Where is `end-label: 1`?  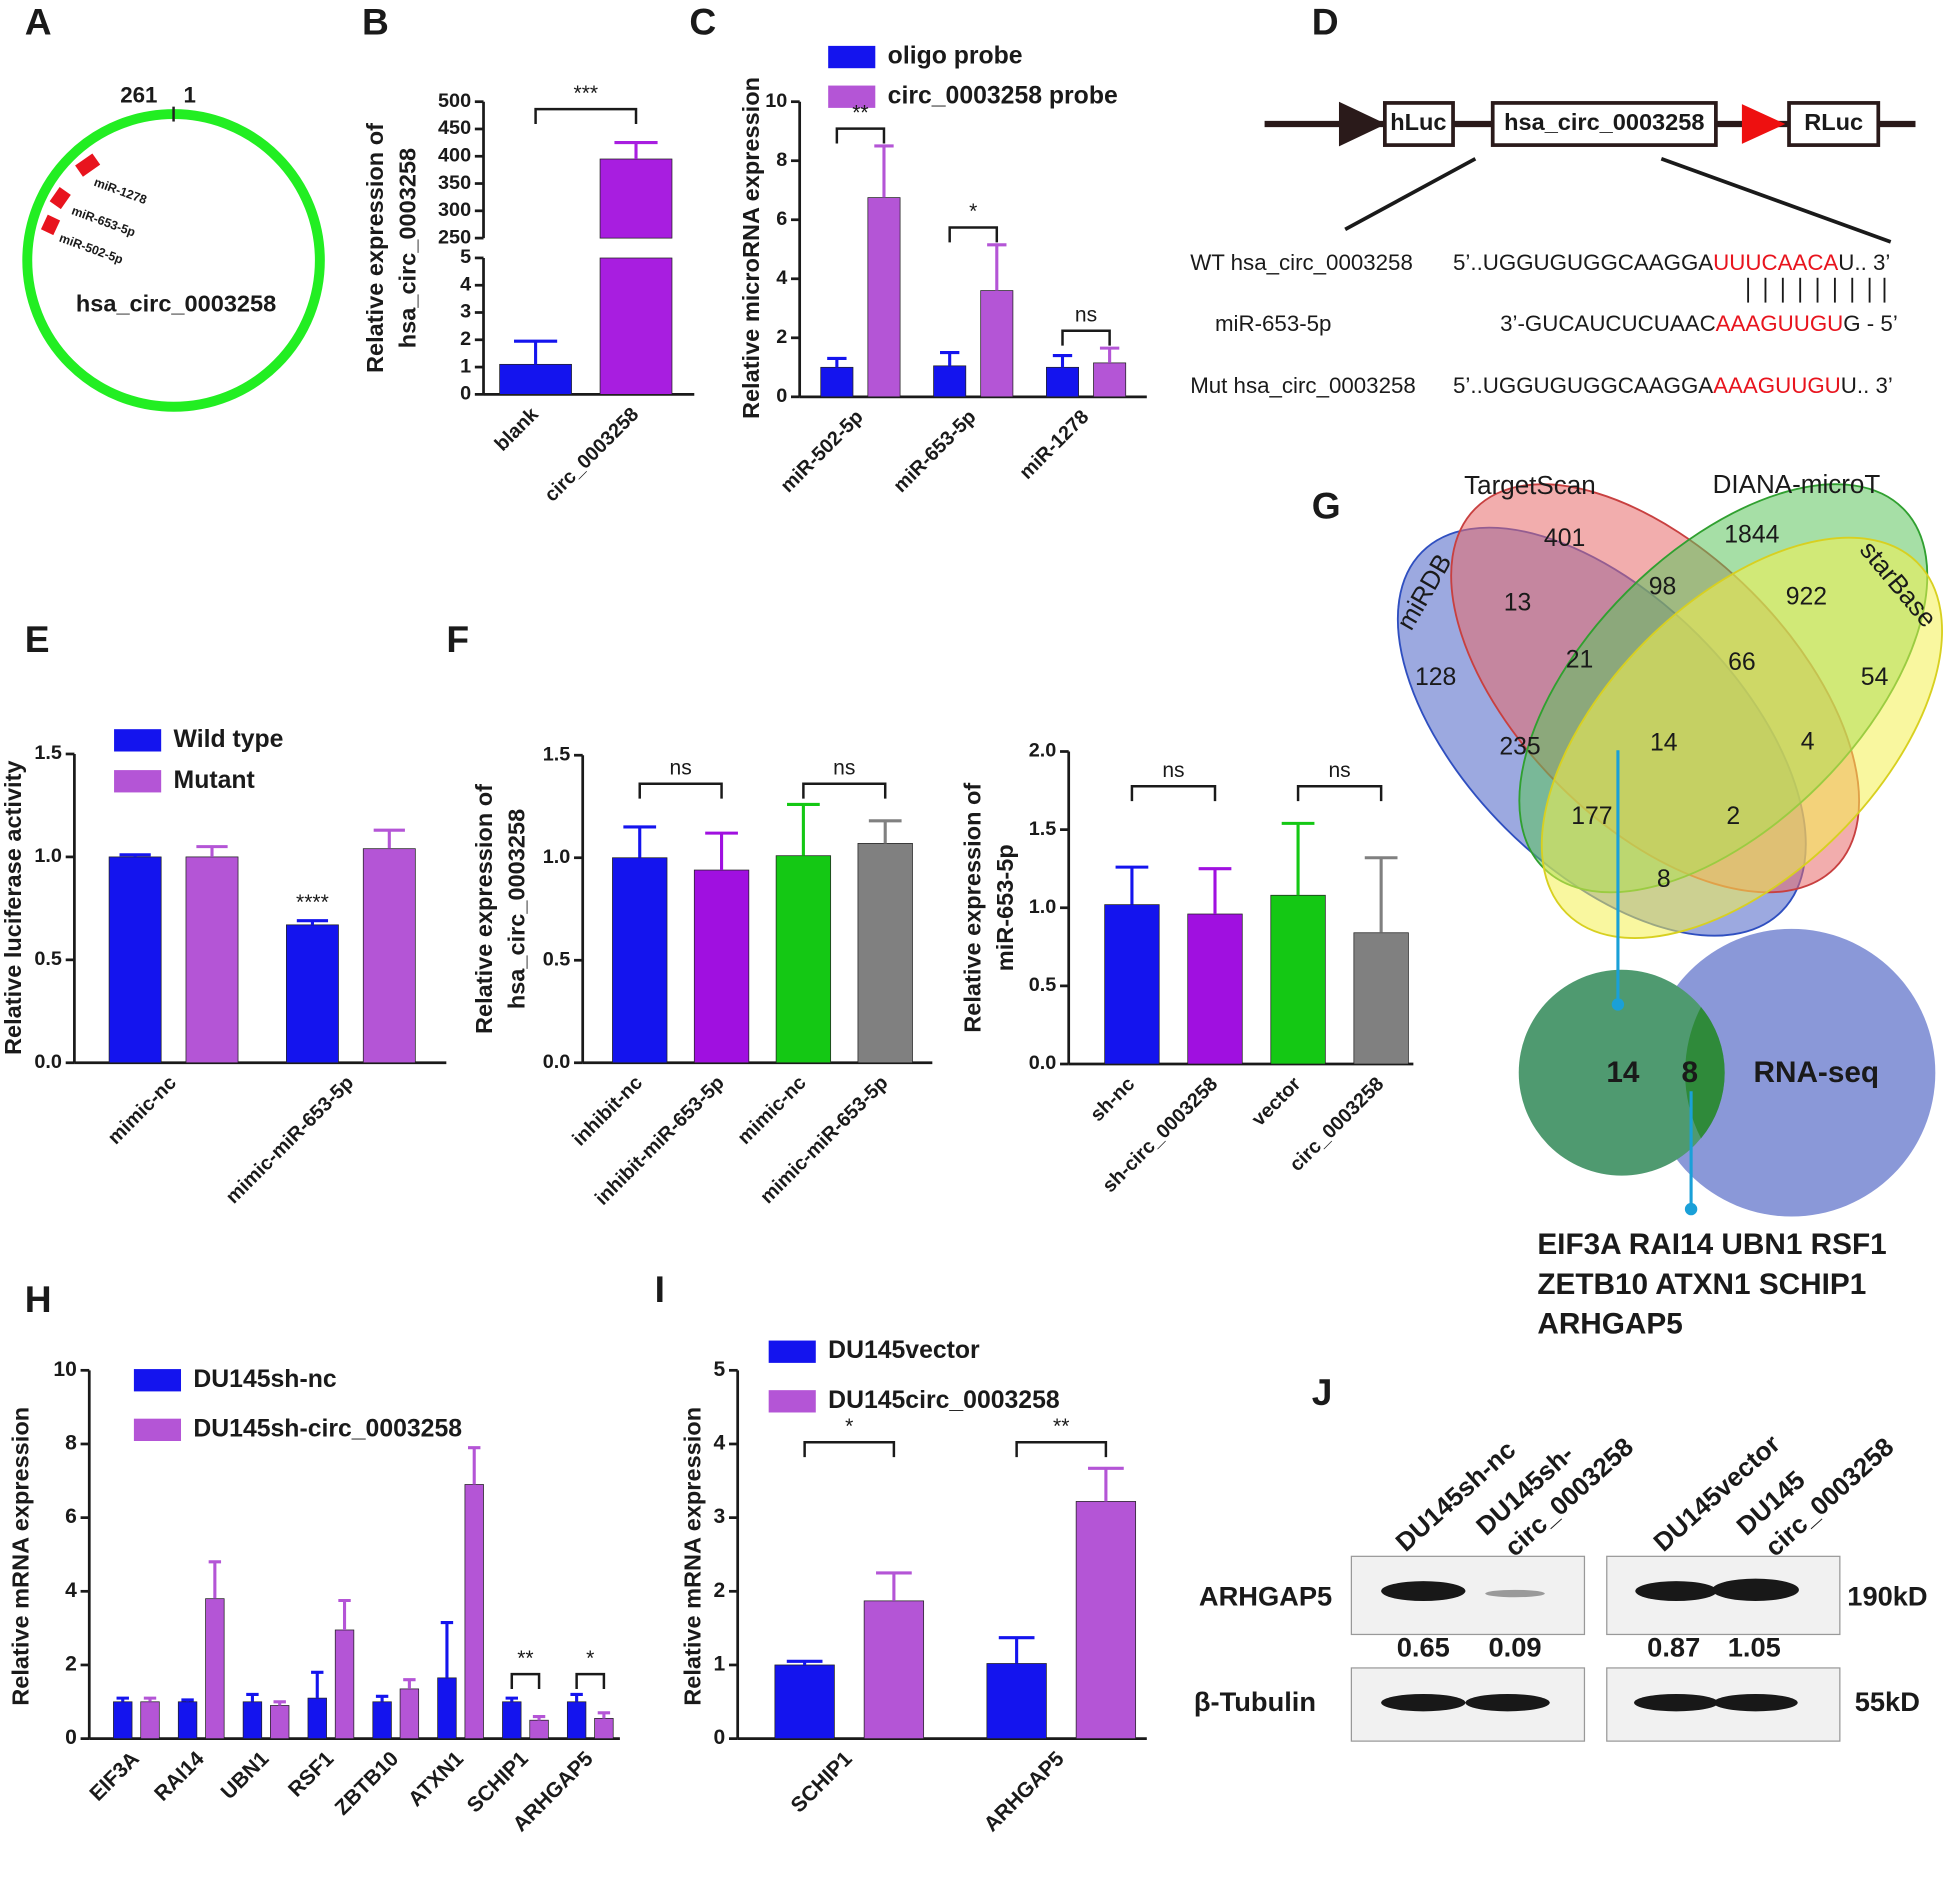 end-label: 1 is located at coordinates (189, 95).